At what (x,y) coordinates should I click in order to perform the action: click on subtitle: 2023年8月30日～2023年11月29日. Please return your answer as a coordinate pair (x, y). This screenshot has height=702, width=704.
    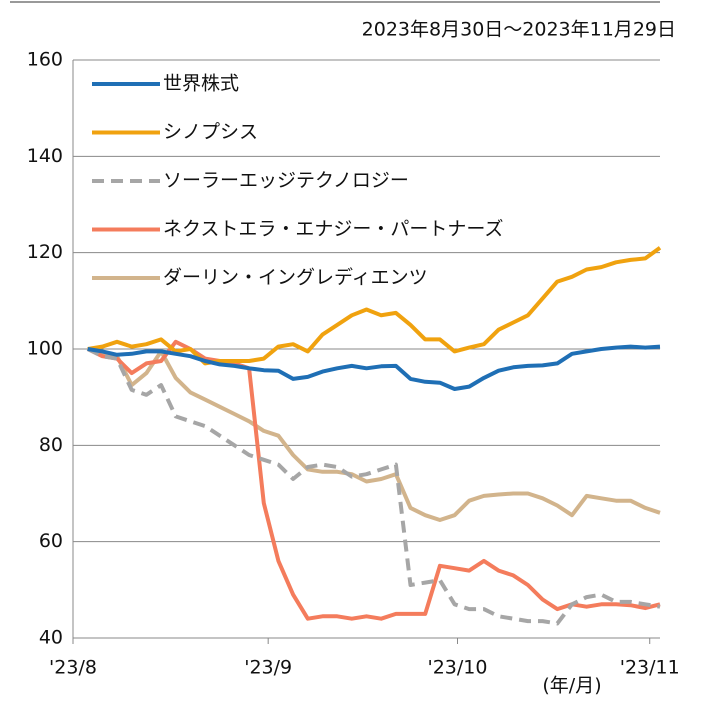
    Looking at the image, I should click on (519, 30).